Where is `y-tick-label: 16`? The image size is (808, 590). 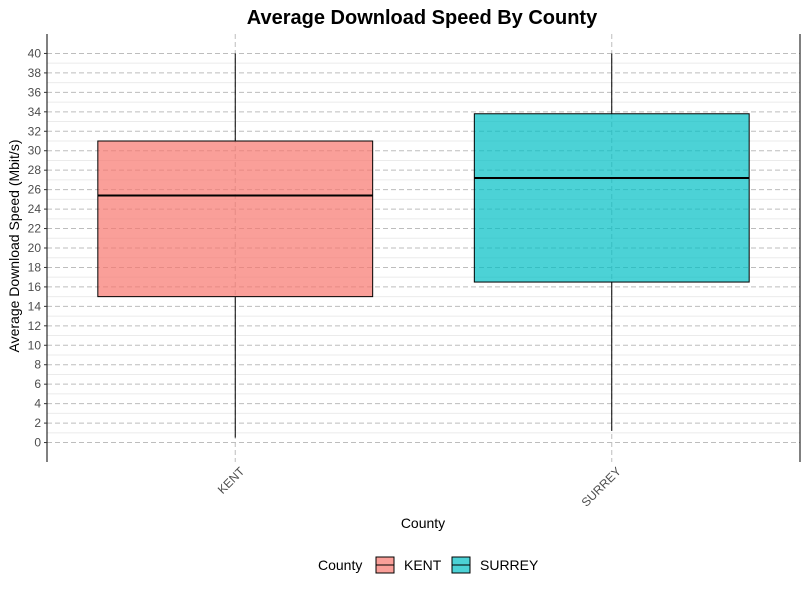 y-tick-label: 16 is located at coordinates (35, 287).